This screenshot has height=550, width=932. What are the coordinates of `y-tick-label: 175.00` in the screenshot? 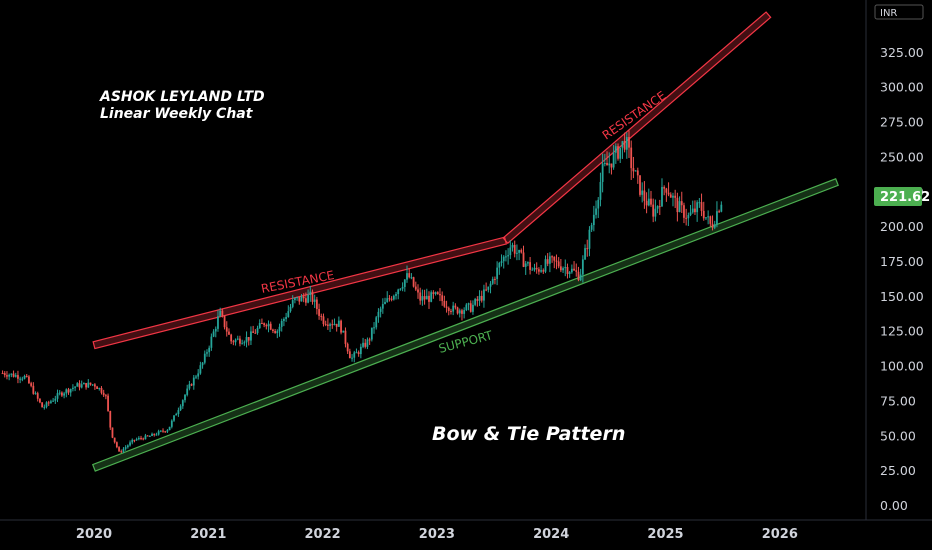 It's located at (902, 261).